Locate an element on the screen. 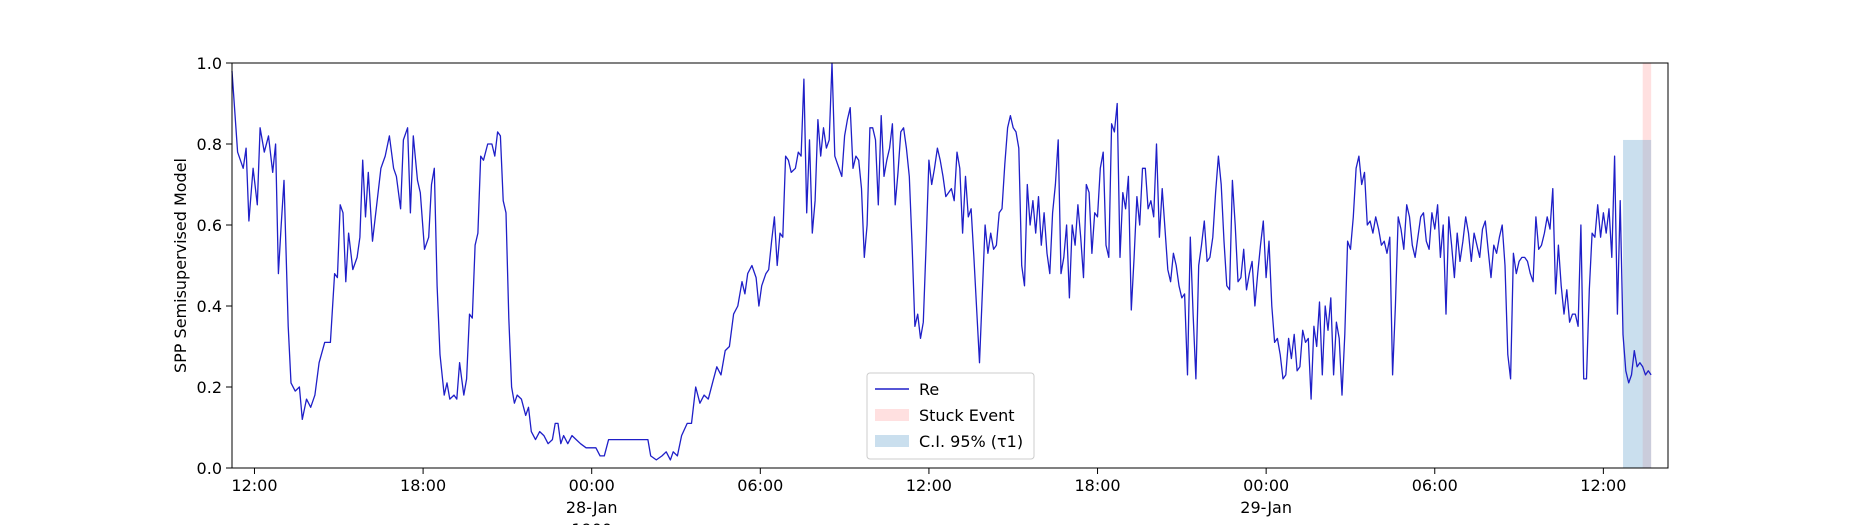 Image resolution: width=1850 pixels, height=525 pixels. x-tick-date-label: 28-Jan is located at coordinates (592, 507).